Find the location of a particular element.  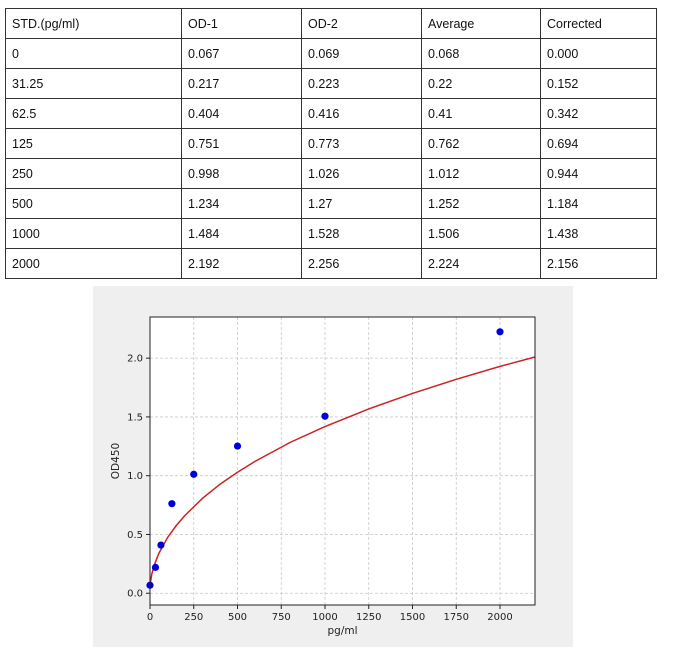

average-cell: 1.506 is located at coordinates (481, 233).